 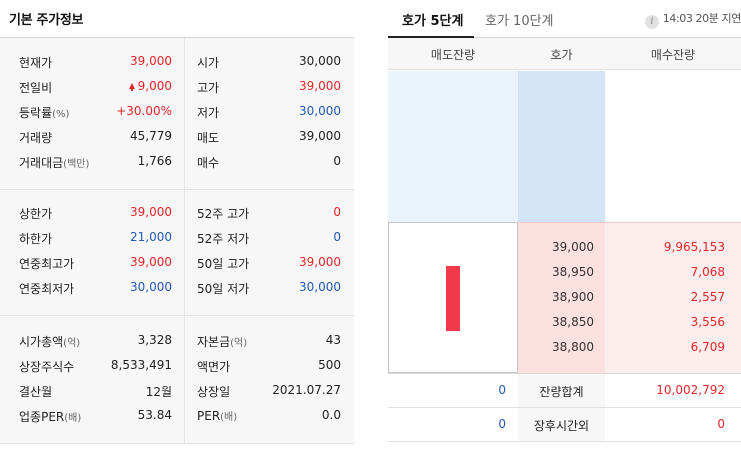 What do you see at coordinates (629, 347) in the screenshot?
I see `bid-row: 38,800 6,709` at bounding box center [629, 347].